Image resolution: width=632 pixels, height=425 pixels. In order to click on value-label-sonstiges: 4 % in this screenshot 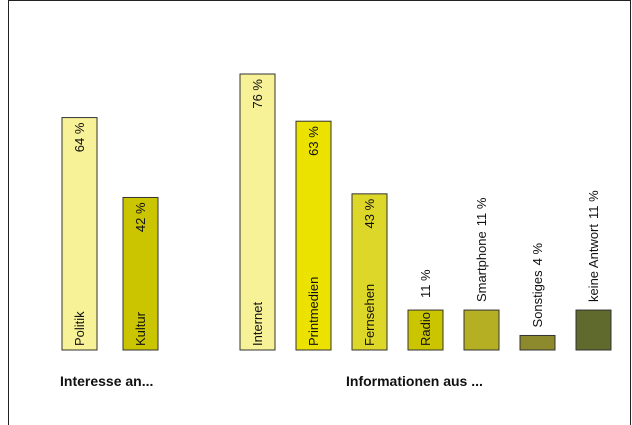, I will do `click(537, 254)`.